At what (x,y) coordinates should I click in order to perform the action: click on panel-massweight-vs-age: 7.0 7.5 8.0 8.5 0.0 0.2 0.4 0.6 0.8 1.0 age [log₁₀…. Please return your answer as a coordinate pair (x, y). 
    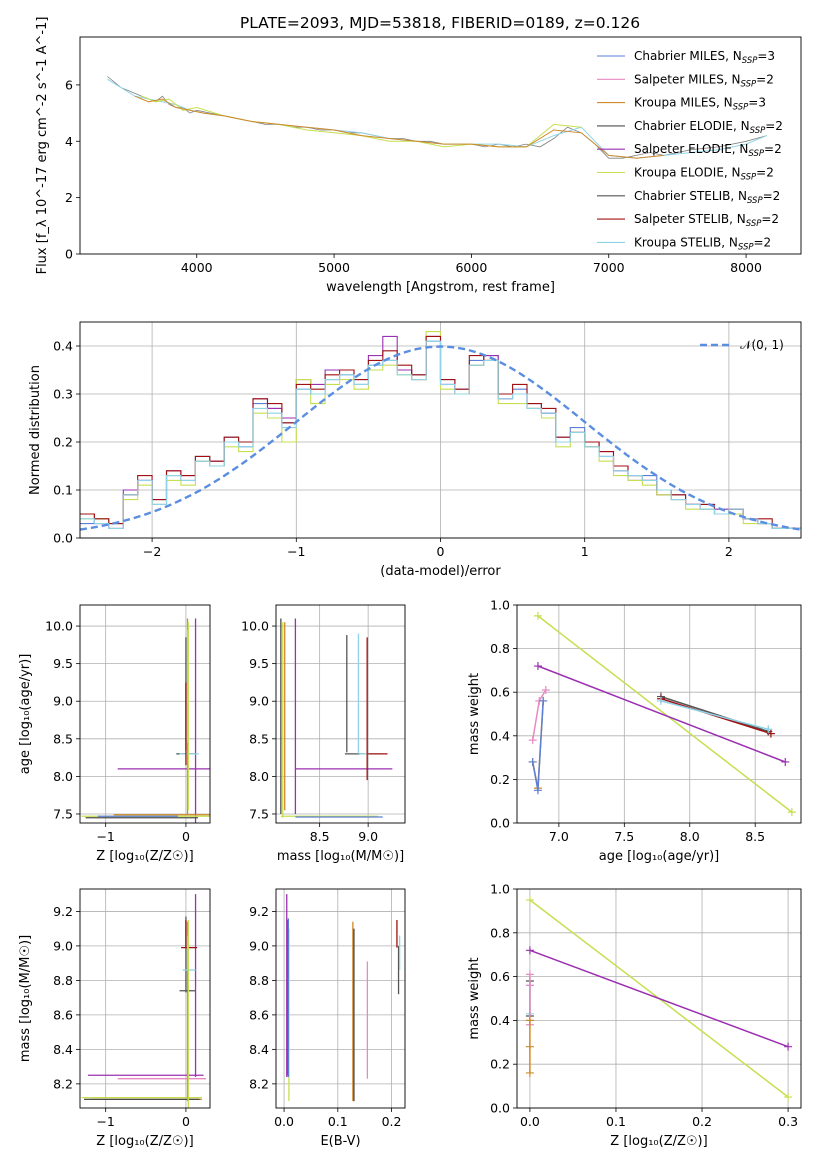
    Looking at the image, I should click on (634, 731).